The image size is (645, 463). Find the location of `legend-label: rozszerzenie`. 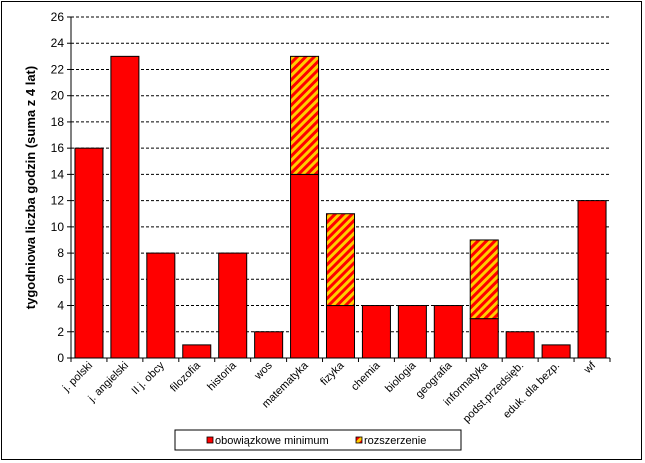

legend-label: rozszerzenie is located at coordinates (395, 441).